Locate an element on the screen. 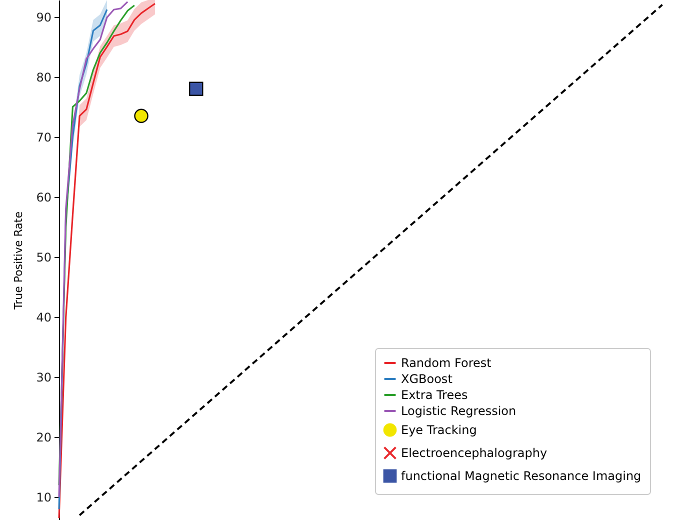 This screenshot has height=520, width=699. legend-label: Random Forest is located at coordinates (446, 363).